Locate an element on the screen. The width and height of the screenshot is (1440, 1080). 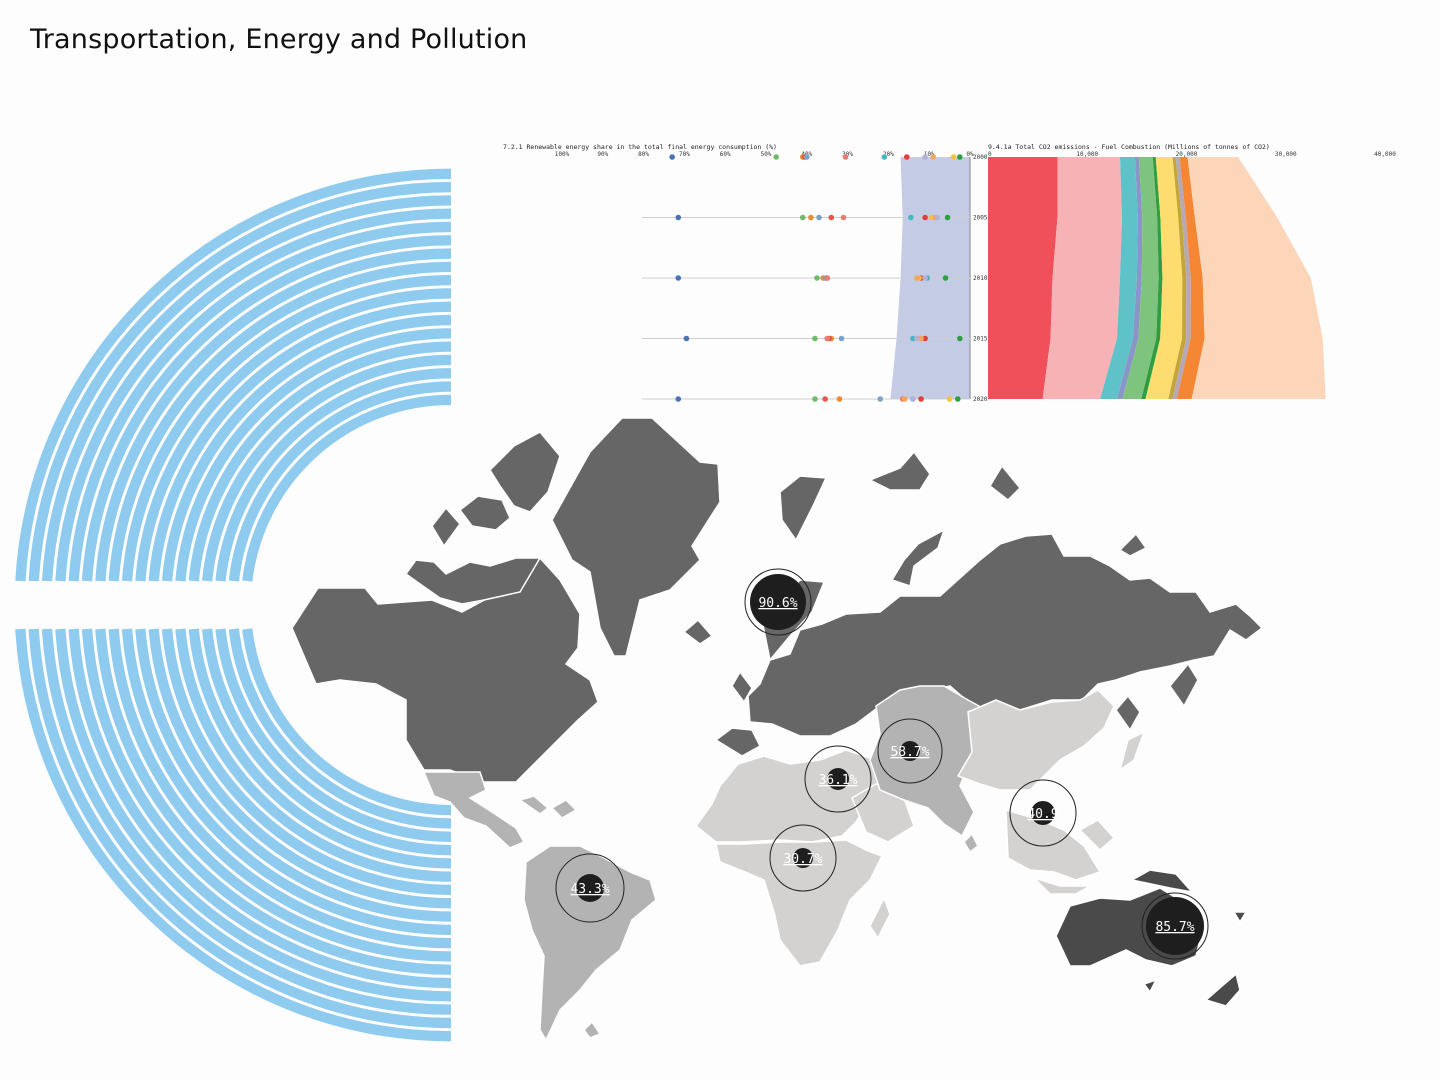
map-shape-north-america is located at coordinates (445, 669).